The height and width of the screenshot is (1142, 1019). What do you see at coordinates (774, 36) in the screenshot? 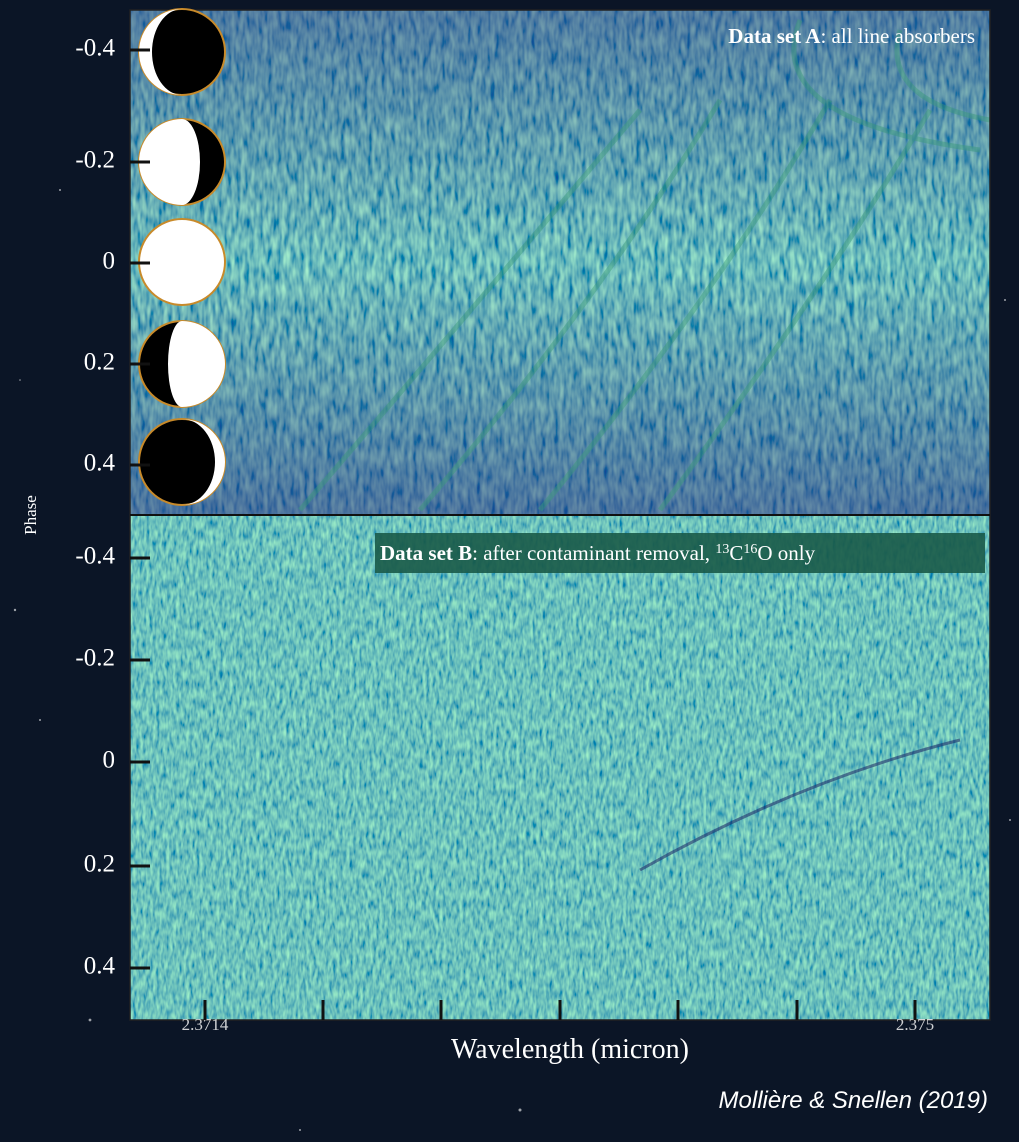
I see `title-bold: Data set A` at bounding box center [774, 36].